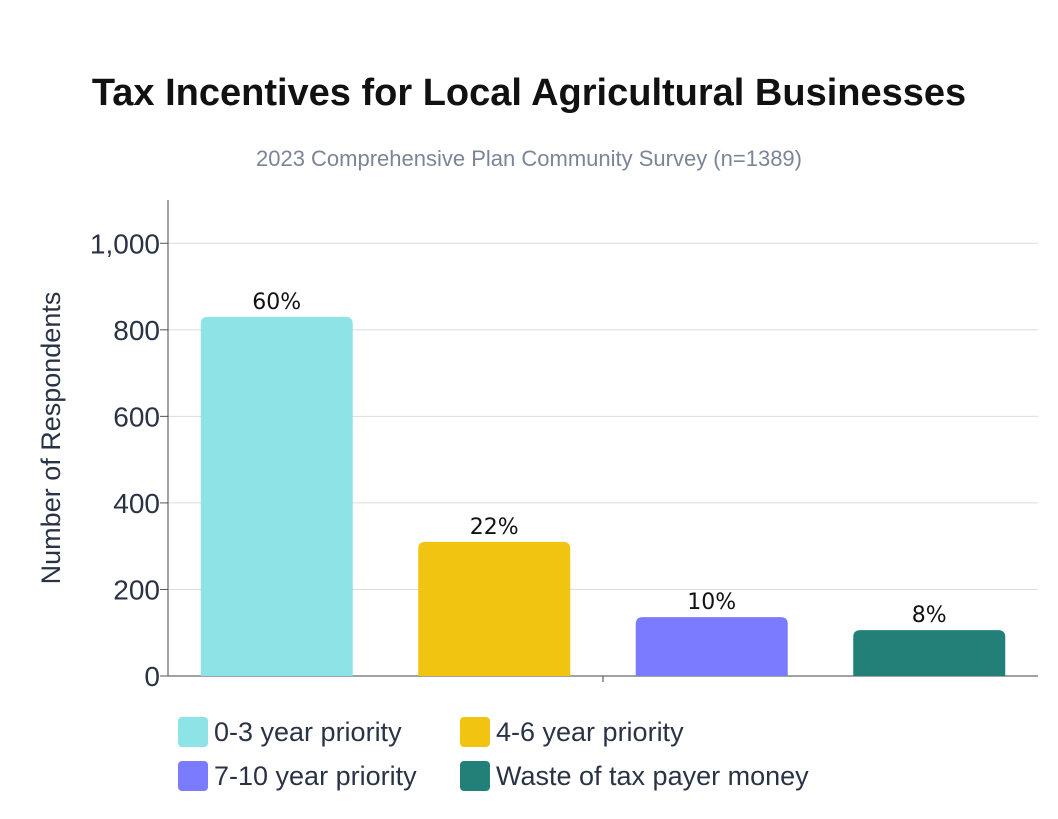 The height and width of the screenshot is (819, 1058). What do you see at coordinates (590, 731) in the screenshot?
I see `legend-label: 4-6 year priority` at bounding box center [590, 731].